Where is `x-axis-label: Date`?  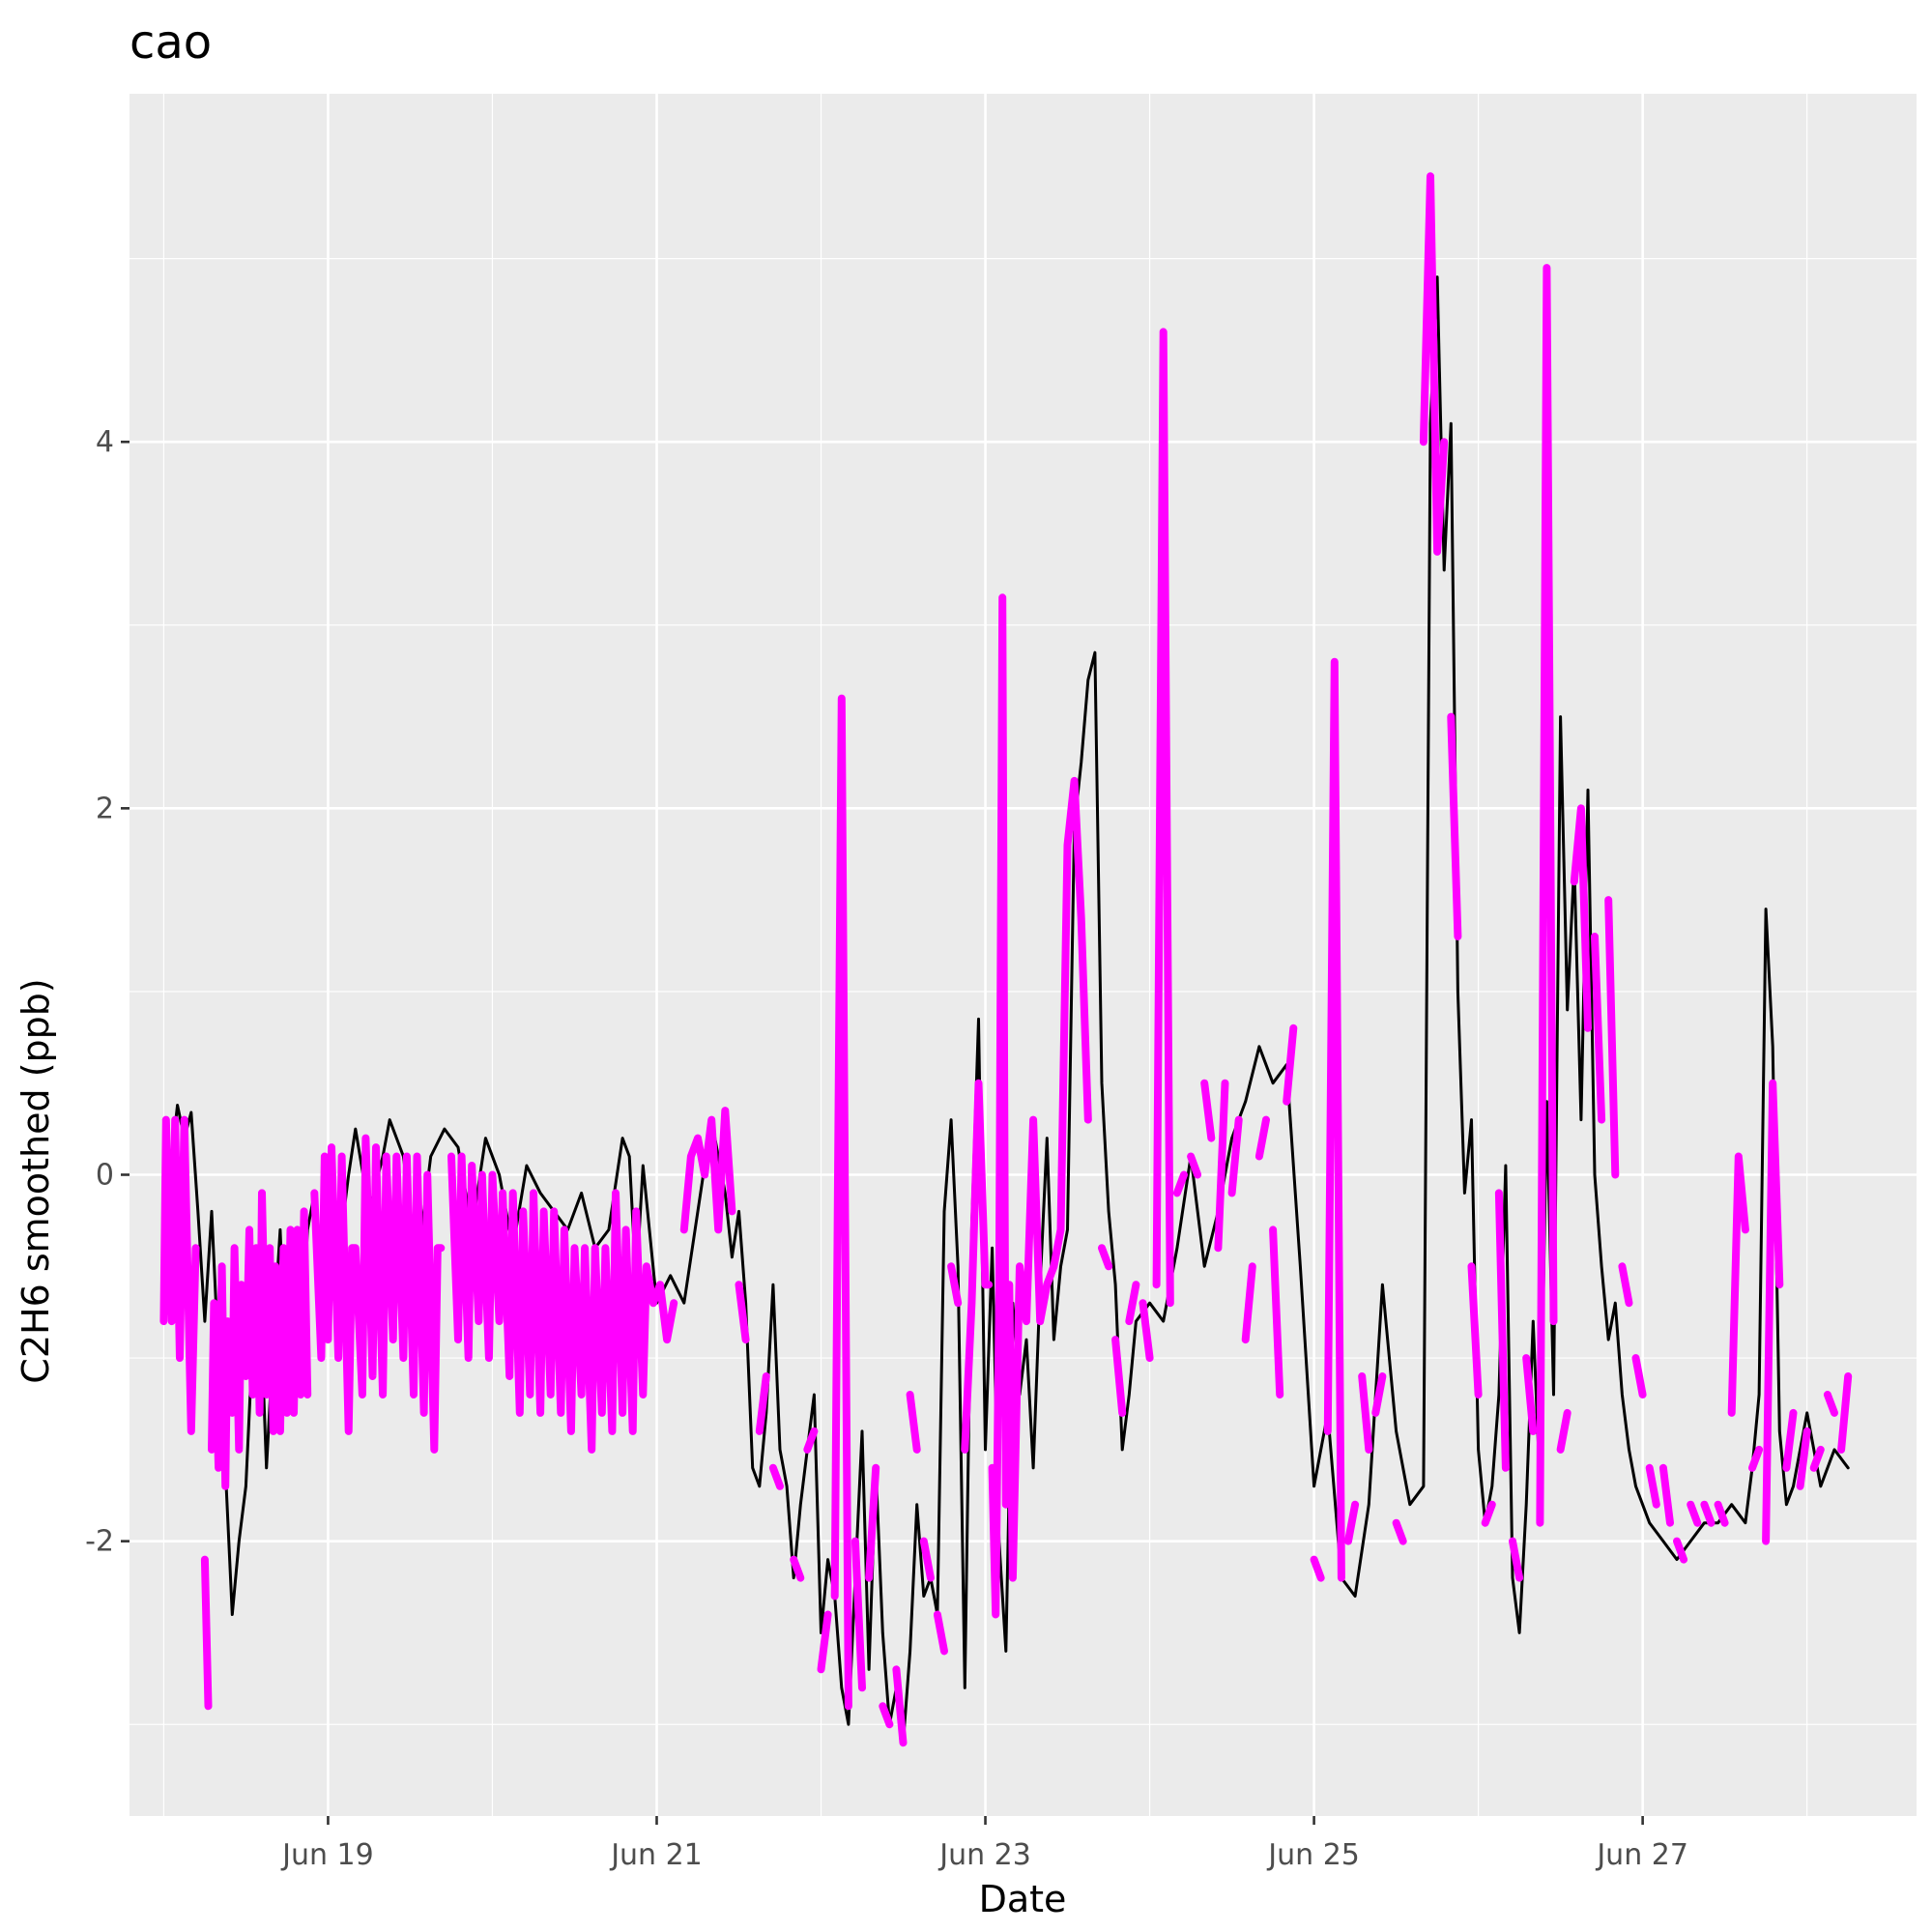 x-axis-label: Date is located at coordinates (1023, 1899).